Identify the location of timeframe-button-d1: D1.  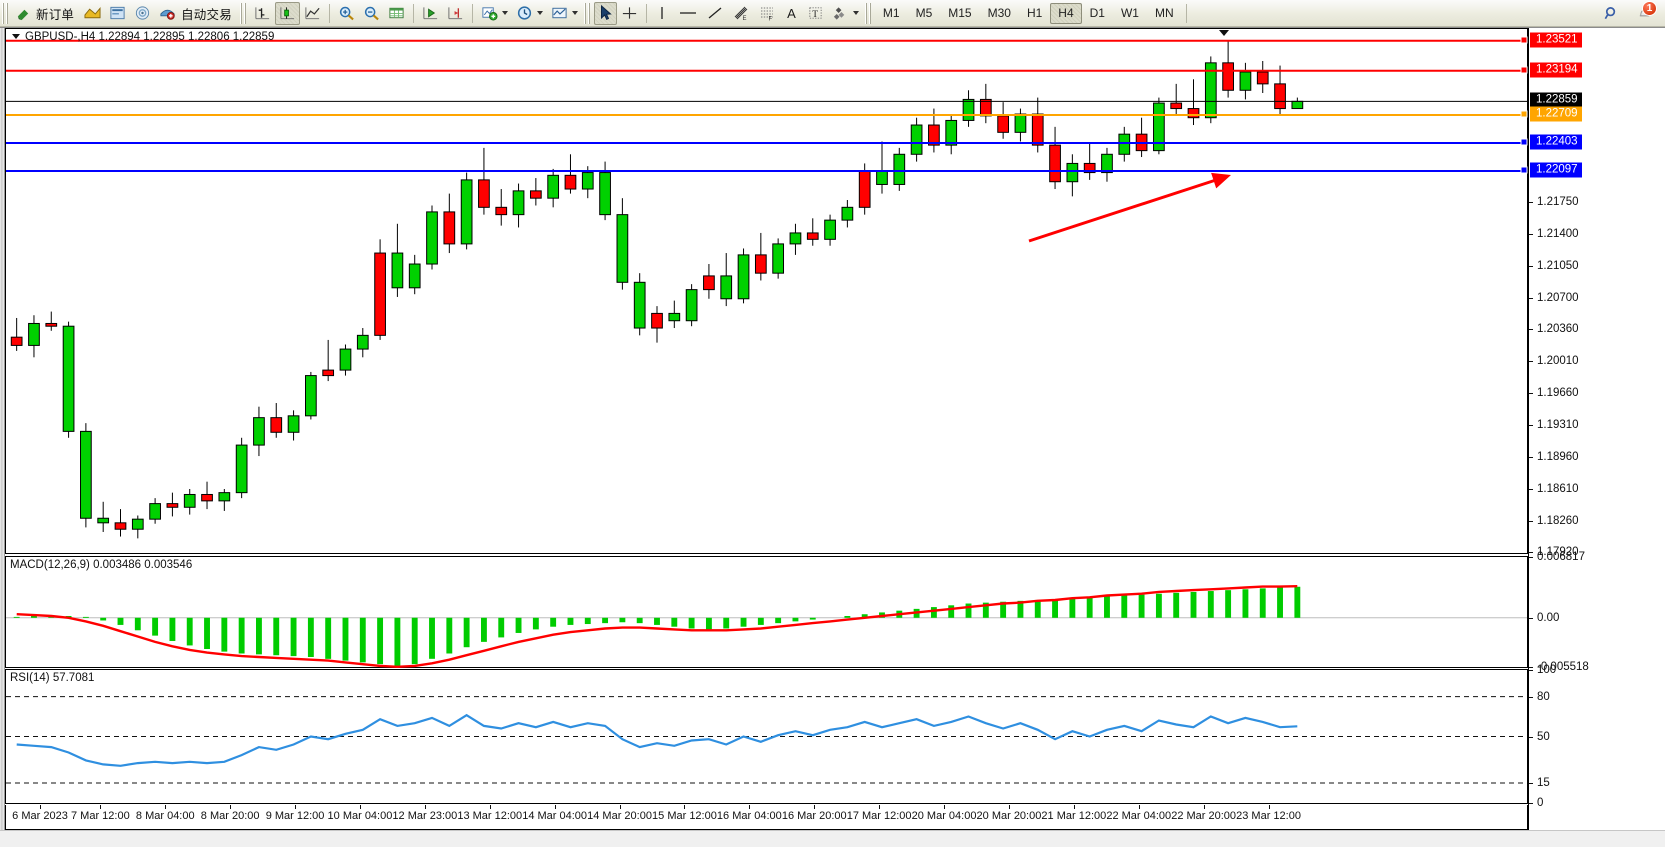
(1097, 13).